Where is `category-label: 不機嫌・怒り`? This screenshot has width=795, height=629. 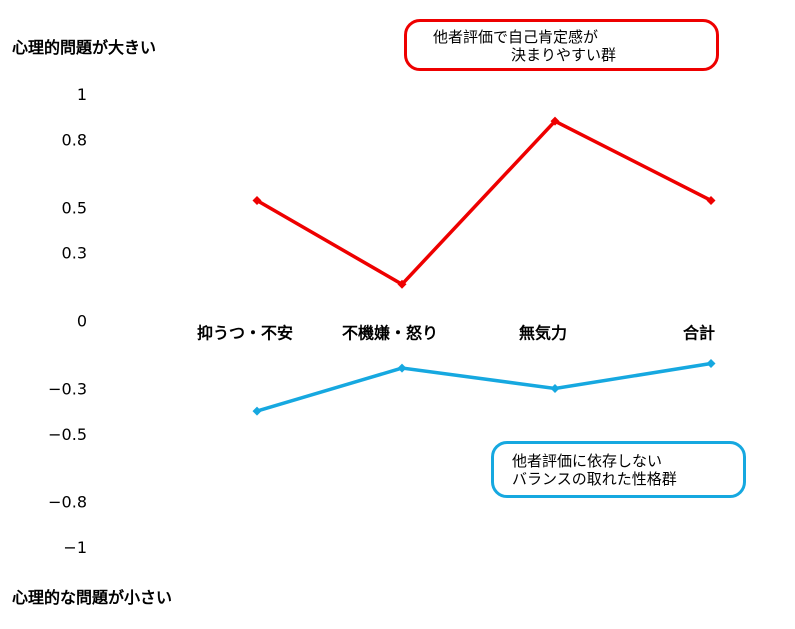
category-label: 不機嫌・怒り is located at coordinates (390, 333).